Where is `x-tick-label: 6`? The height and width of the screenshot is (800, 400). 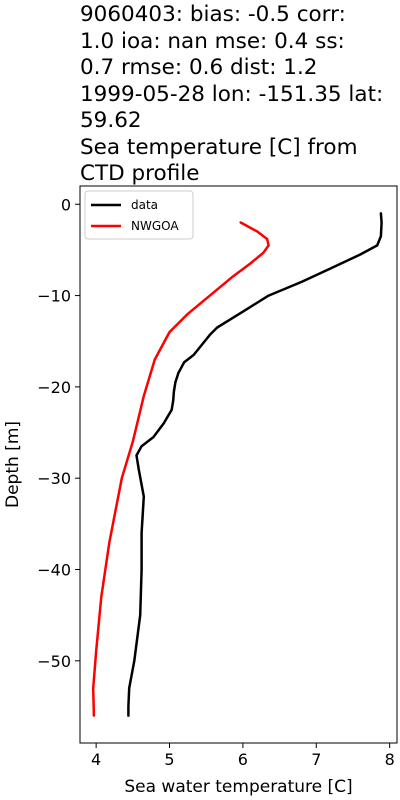
x-tick-label: 6 is located at coordinates (243, 759).